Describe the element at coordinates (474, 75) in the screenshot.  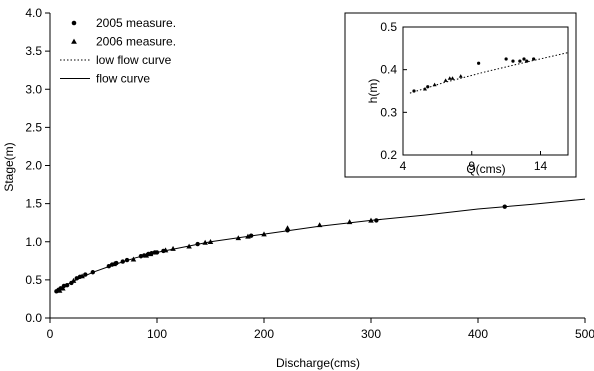
I see `inset-data-points` at that location.